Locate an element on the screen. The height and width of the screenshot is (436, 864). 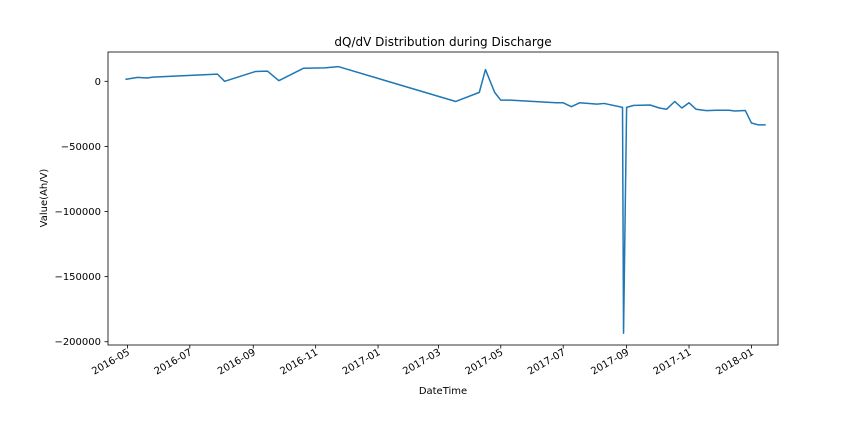
y-axis: 0 −50000 −100000 −150000 −200000 is located at coordinates (81, 212).